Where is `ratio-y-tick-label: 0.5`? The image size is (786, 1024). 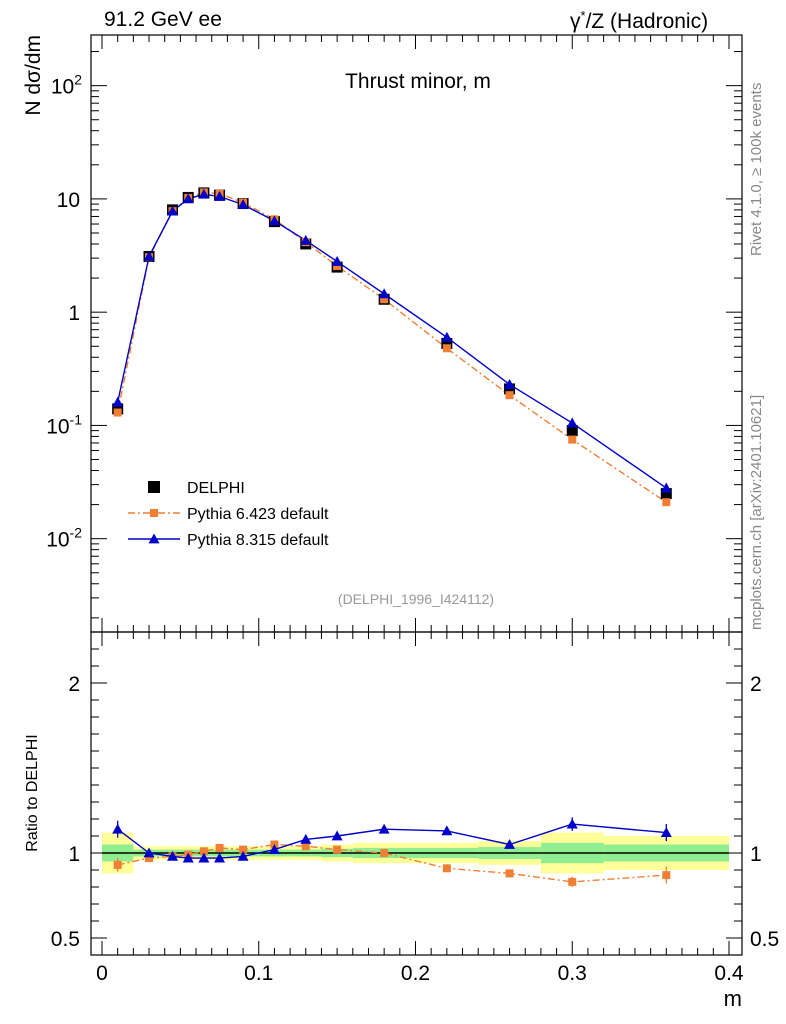 ratio-y-tick-label: 0.5 is located at coordinates (65, 939).